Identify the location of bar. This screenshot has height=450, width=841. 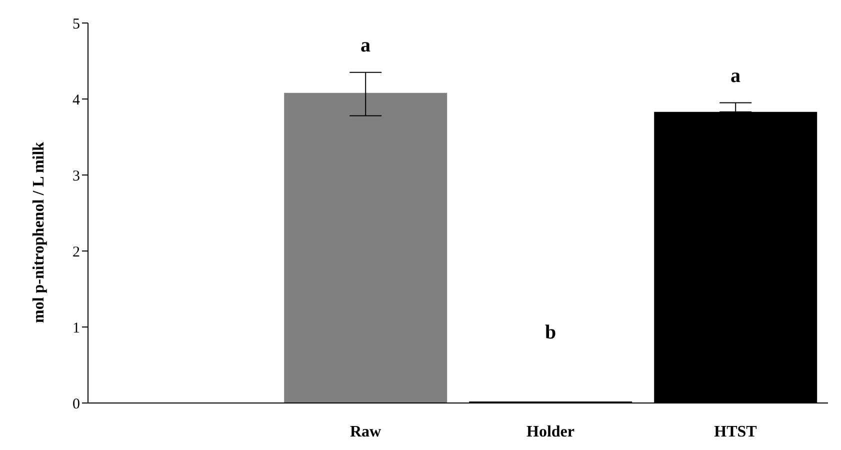
(366, 247).